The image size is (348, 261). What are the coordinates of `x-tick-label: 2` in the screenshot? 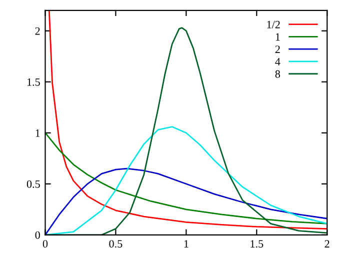 It's located at (327, 244).